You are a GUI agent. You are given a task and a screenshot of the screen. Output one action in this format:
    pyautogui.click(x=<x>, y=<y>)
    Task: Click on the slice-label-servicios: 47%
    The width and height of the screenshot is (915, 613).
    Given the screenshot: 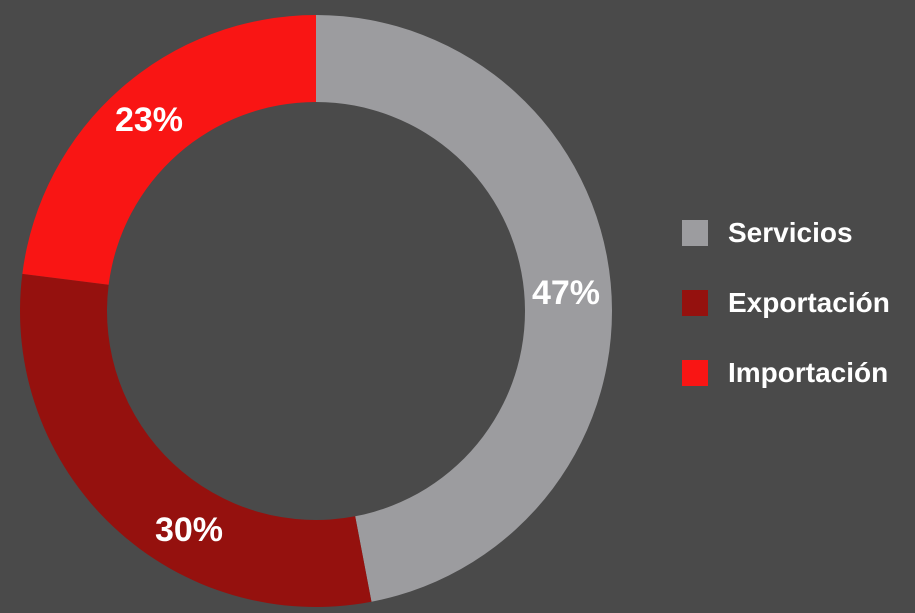 What is the action you would take?
    pyautogui.click(x=566, y=293)
    